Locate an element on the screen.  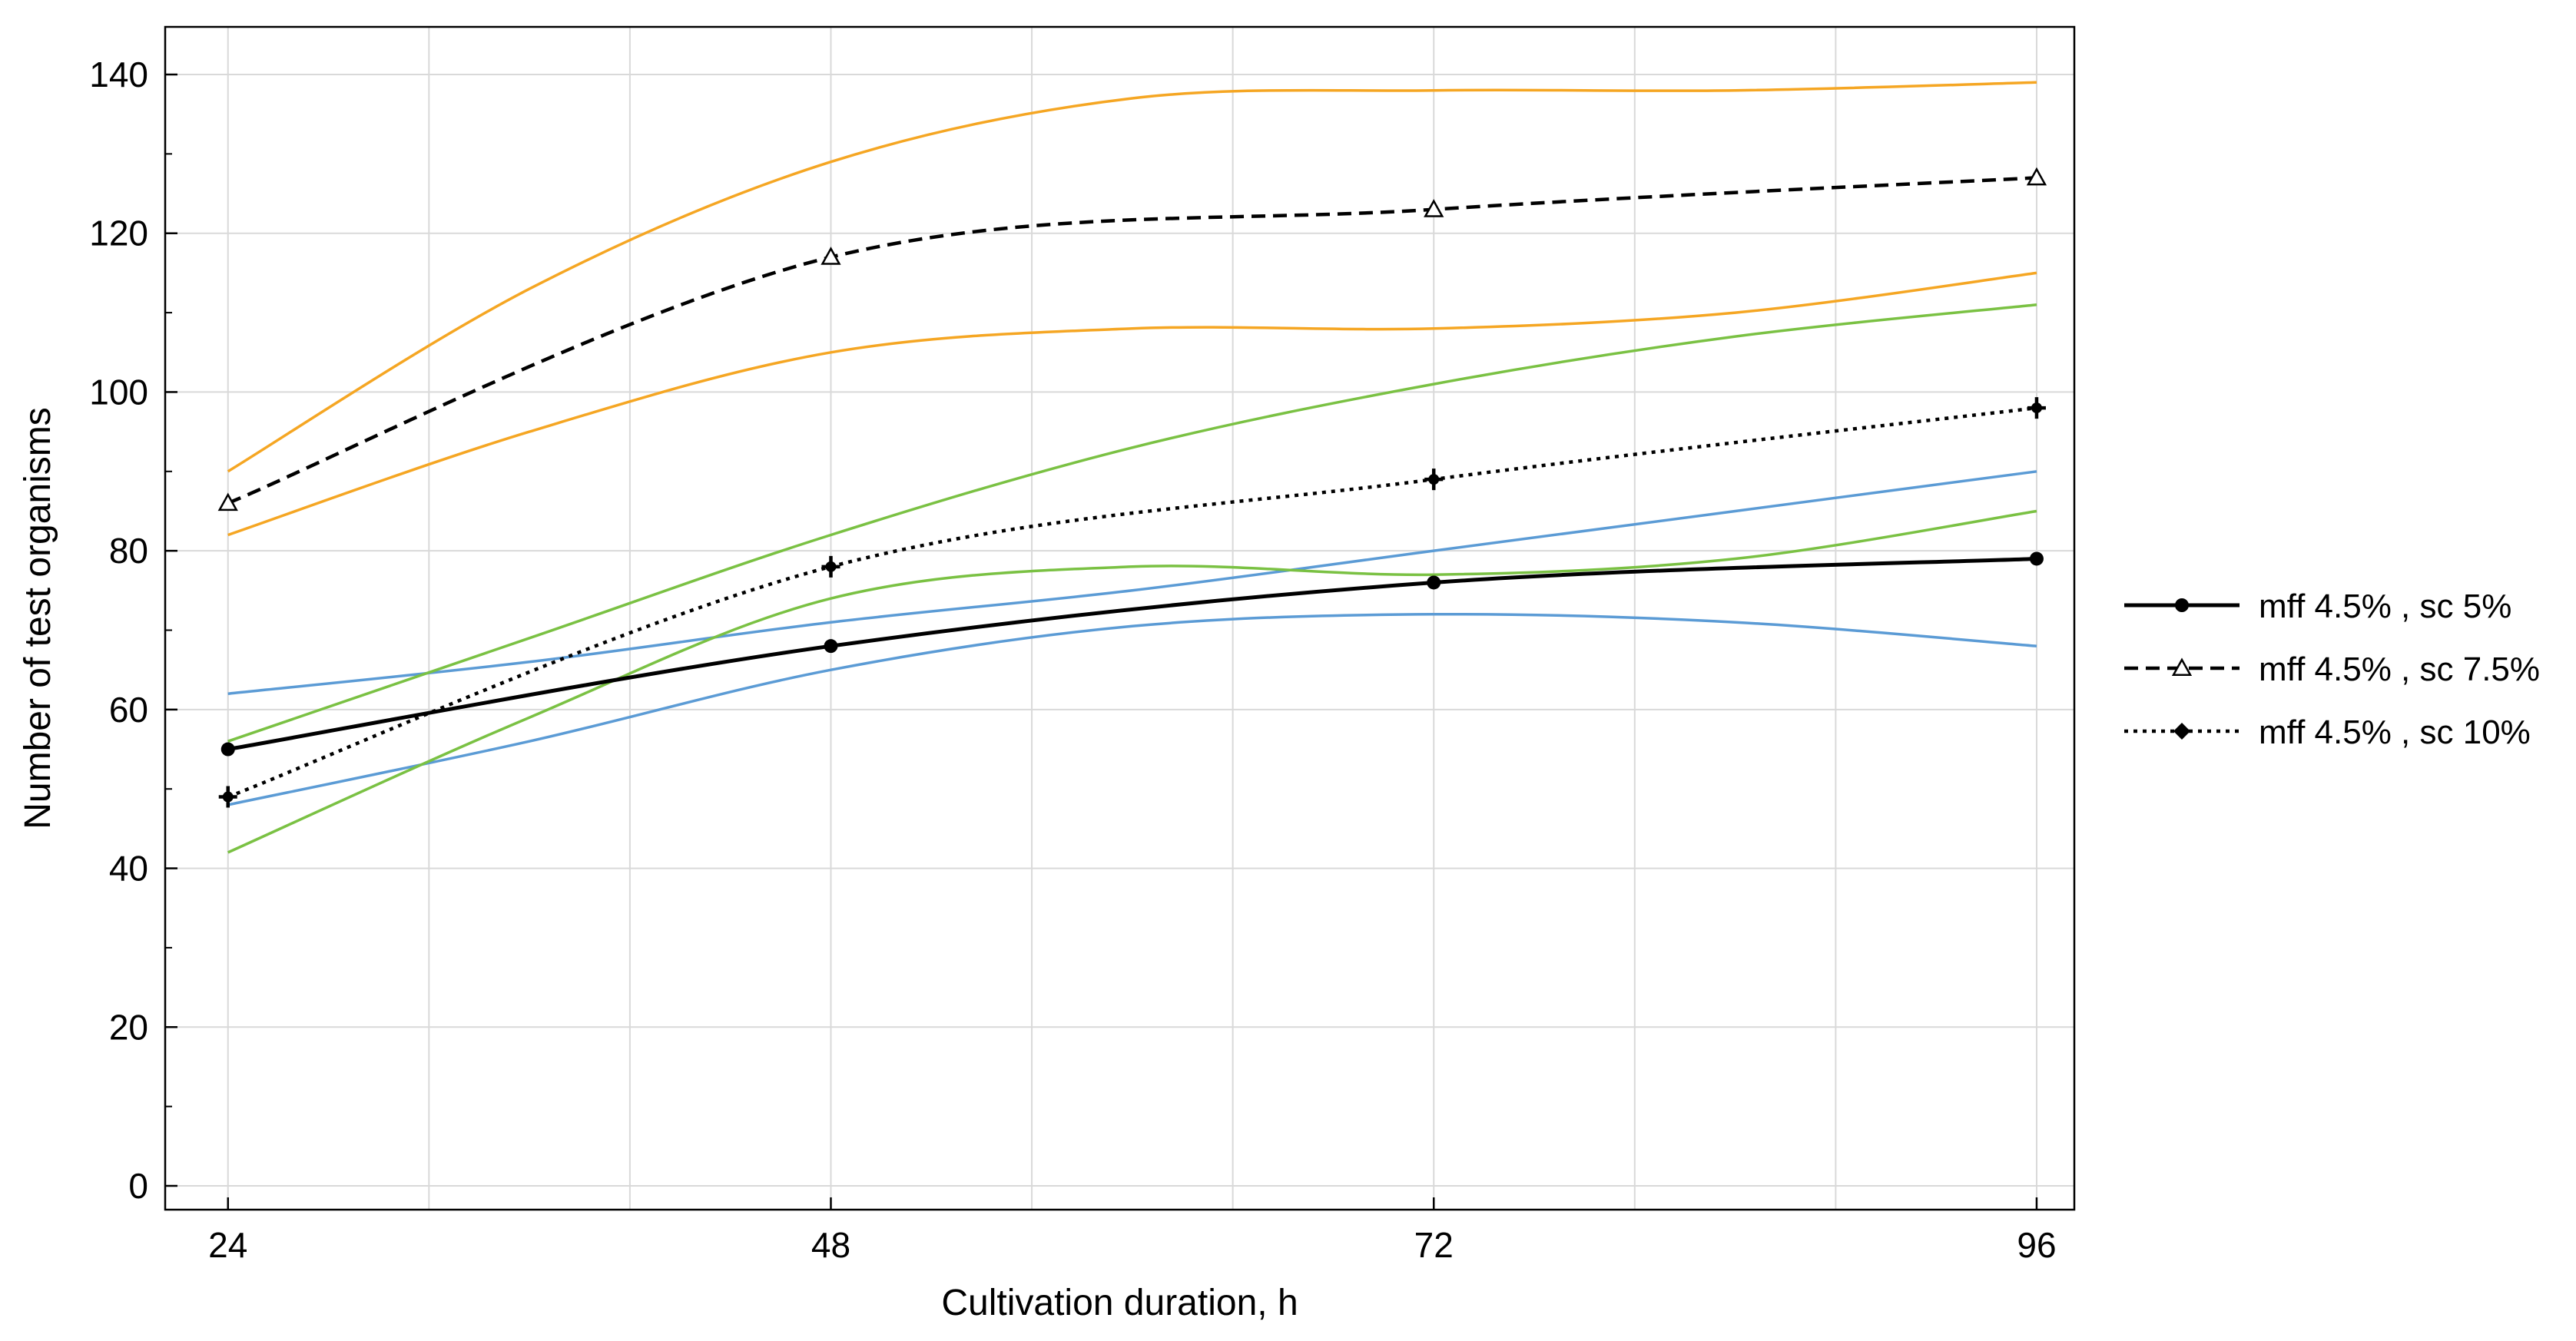
legend-marker is located at coordinates (2181, 731).